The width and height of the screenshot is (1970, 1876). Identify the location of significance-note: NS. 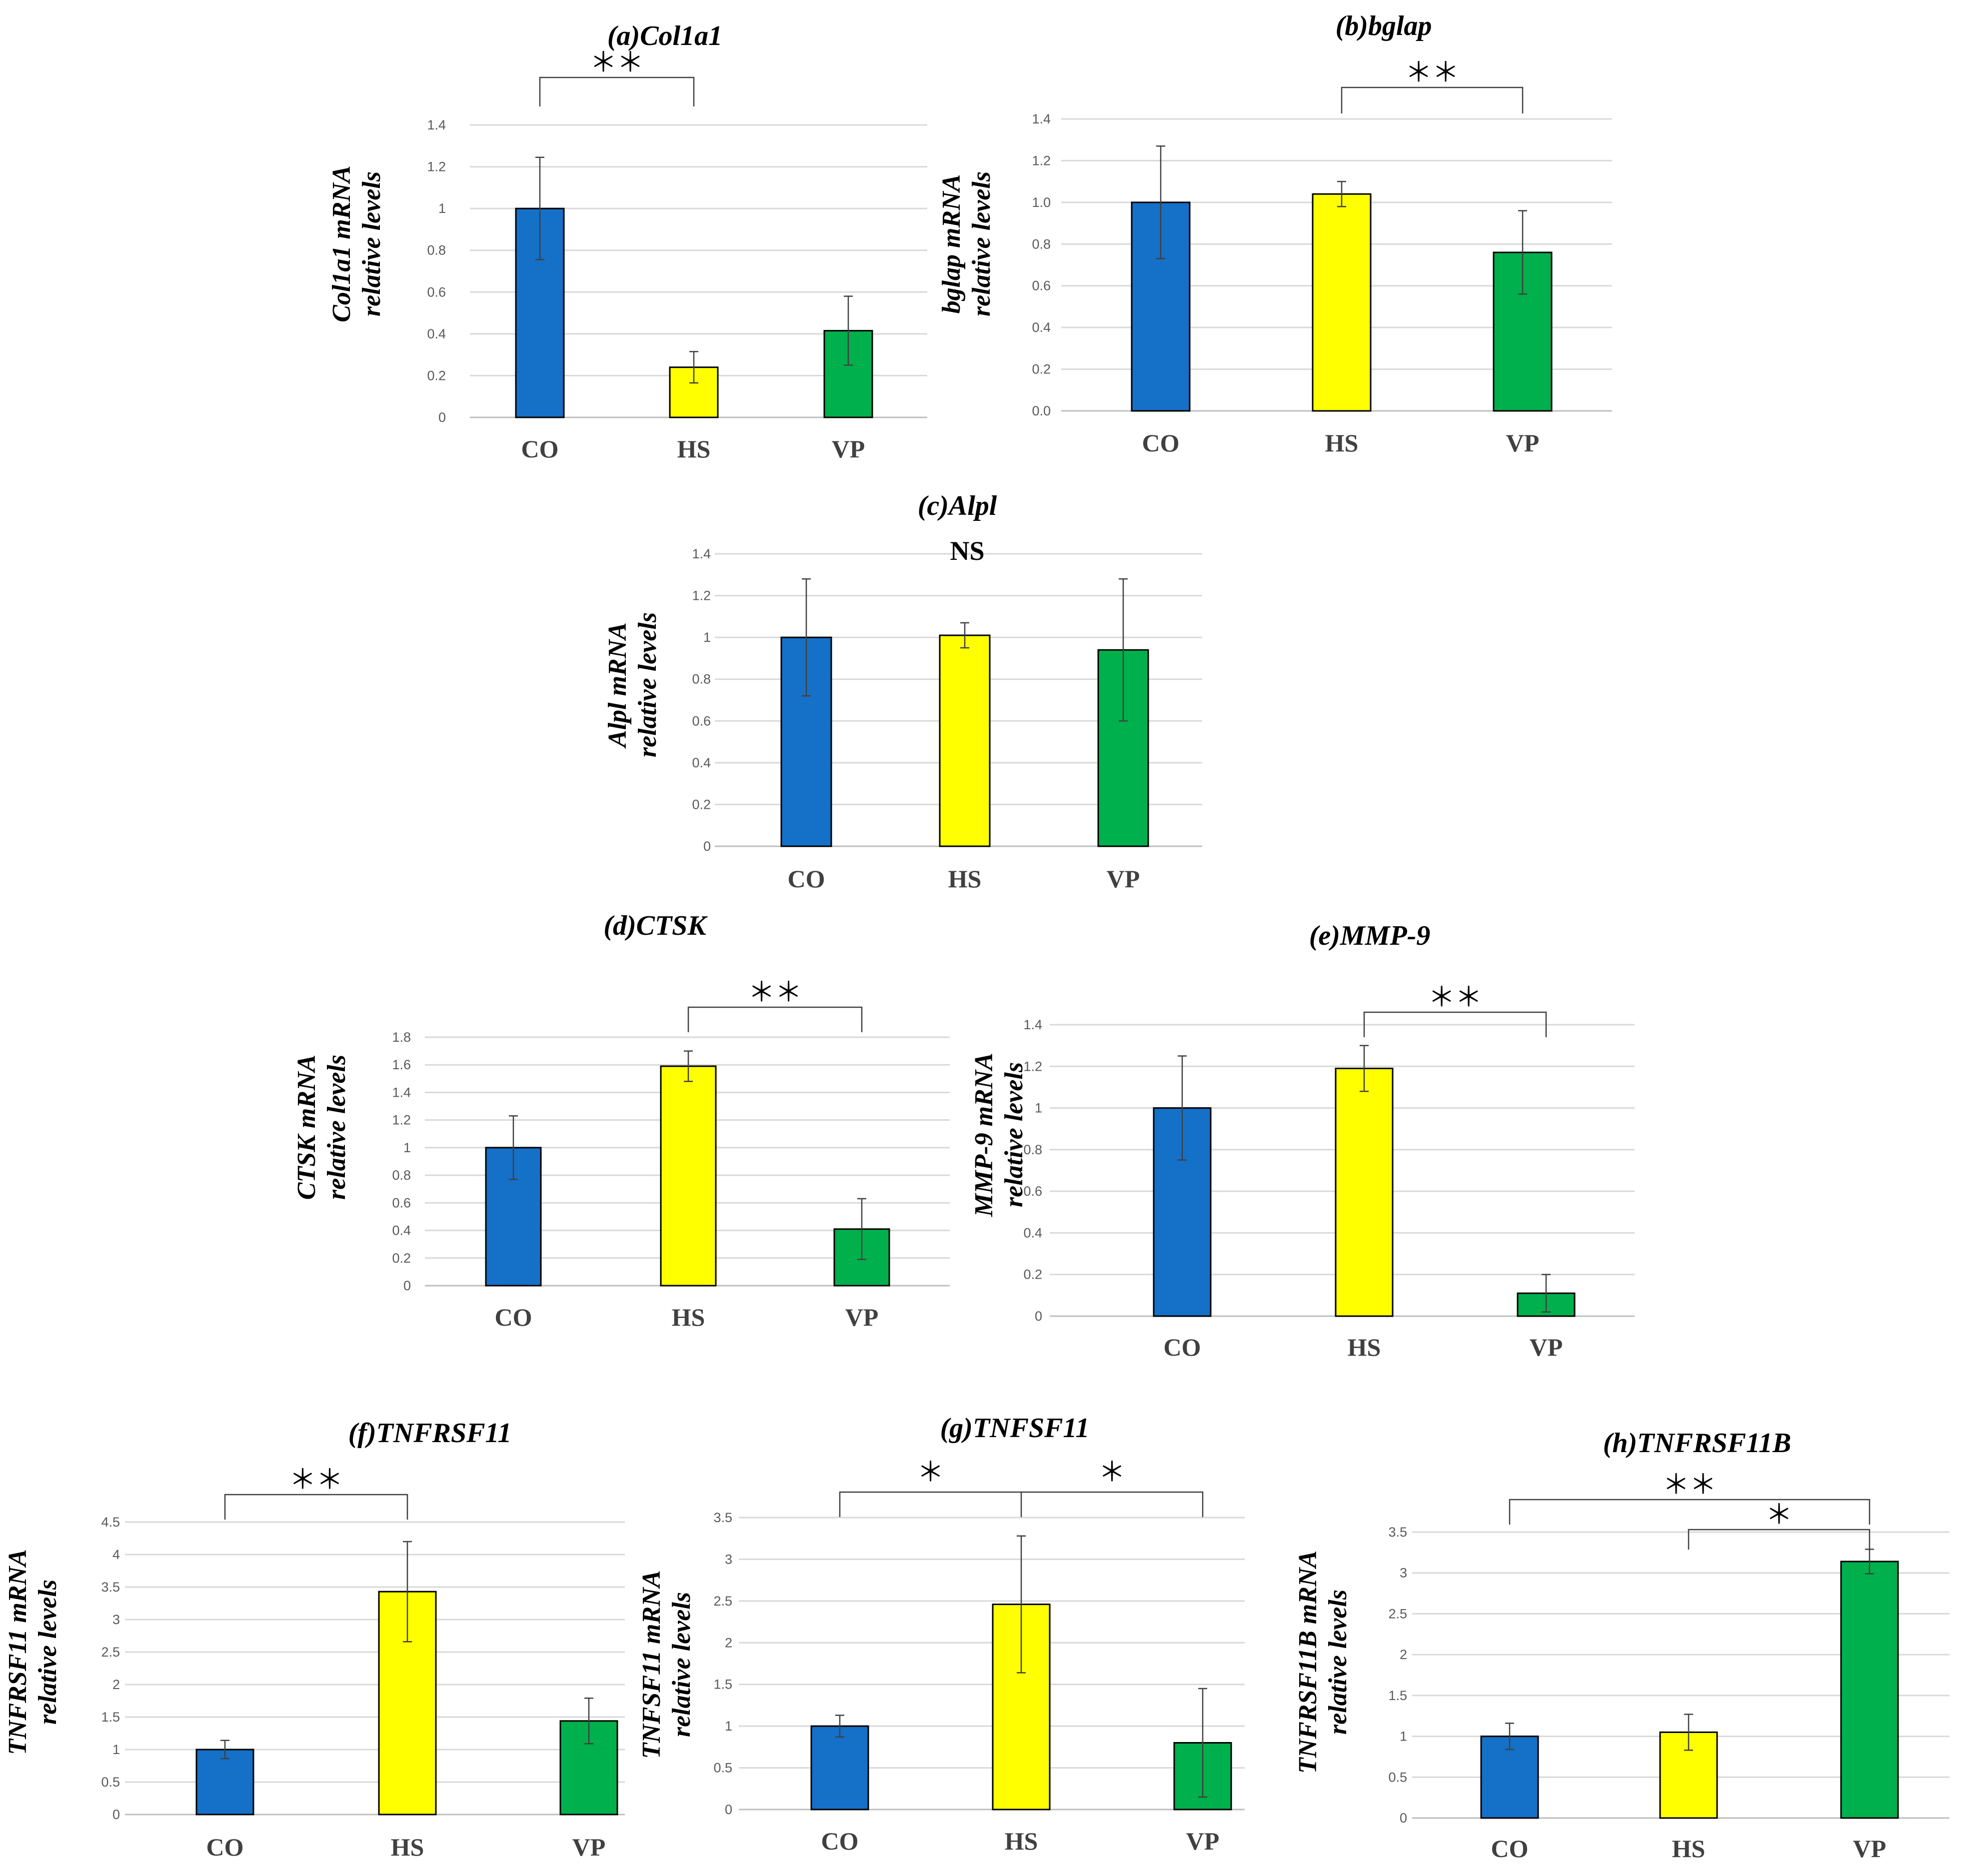
(967, 551).